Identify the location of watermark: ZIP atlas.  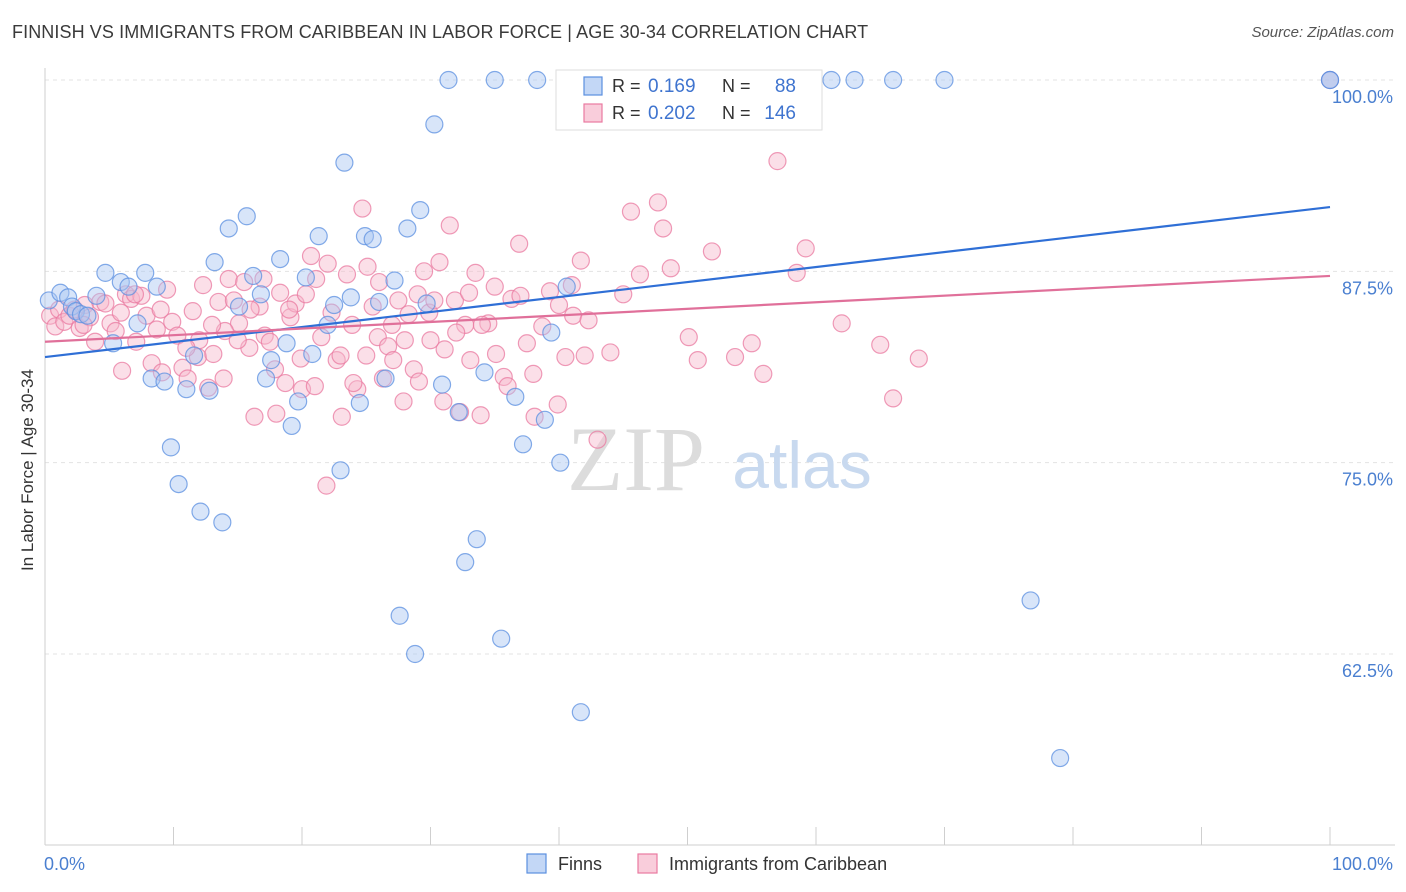
(719, 459).